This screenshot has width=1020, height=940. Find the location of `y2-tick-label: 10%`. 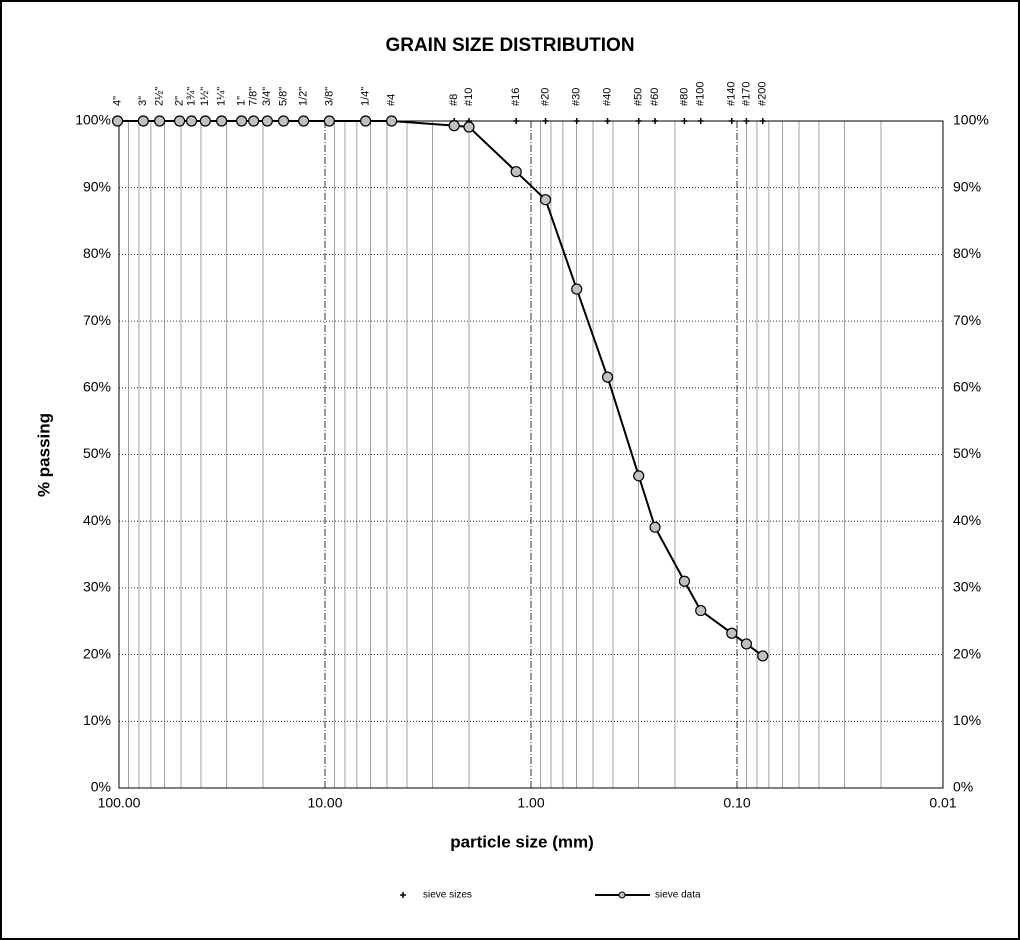

y2-tick-label: 10% is located at coordinates (967, 720).